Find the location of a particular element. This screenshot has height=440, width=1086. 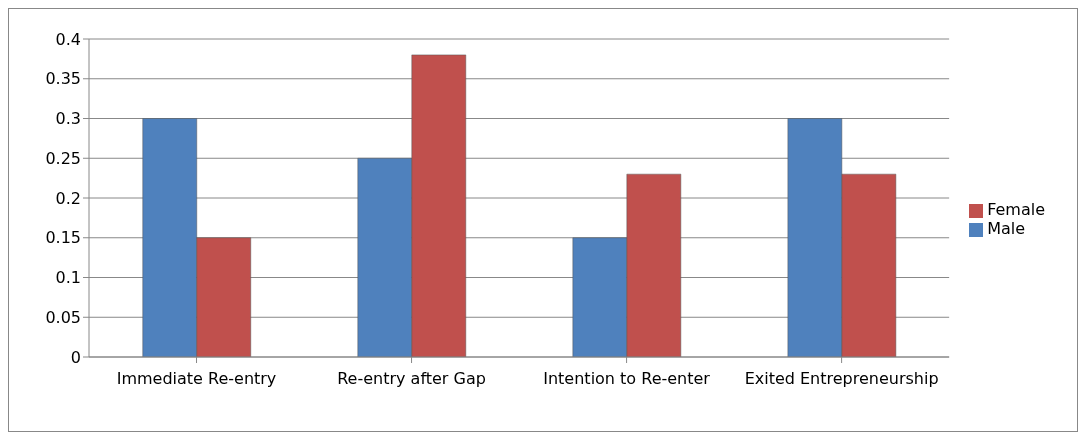

y-tick-label: 0.2 is located at coordinates (68, 198).